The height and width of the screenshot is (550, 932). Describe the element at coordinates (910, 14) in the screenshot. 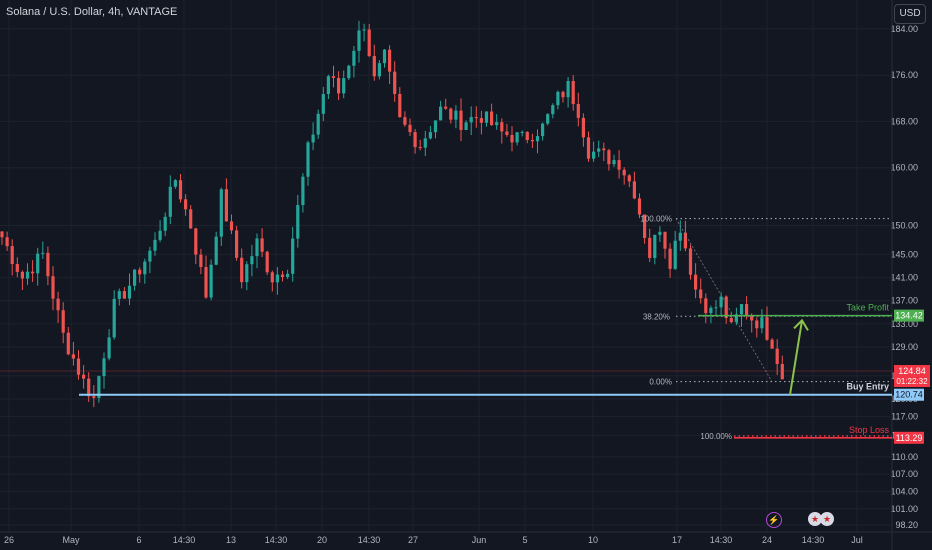

I see `currency-button: USD` at that location.